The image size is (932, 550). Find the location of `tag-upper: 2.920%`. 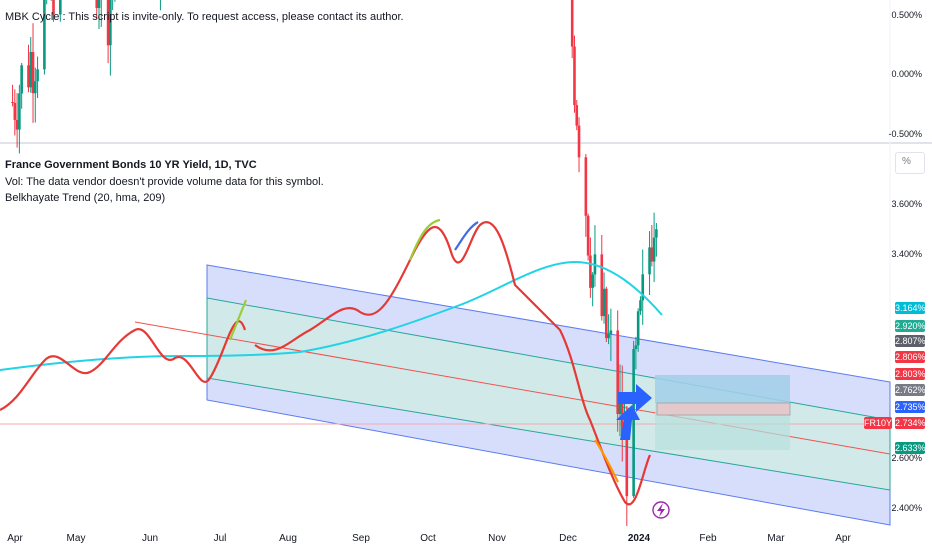

tag-upper: 2.920% is located at coordinates (910, 326).